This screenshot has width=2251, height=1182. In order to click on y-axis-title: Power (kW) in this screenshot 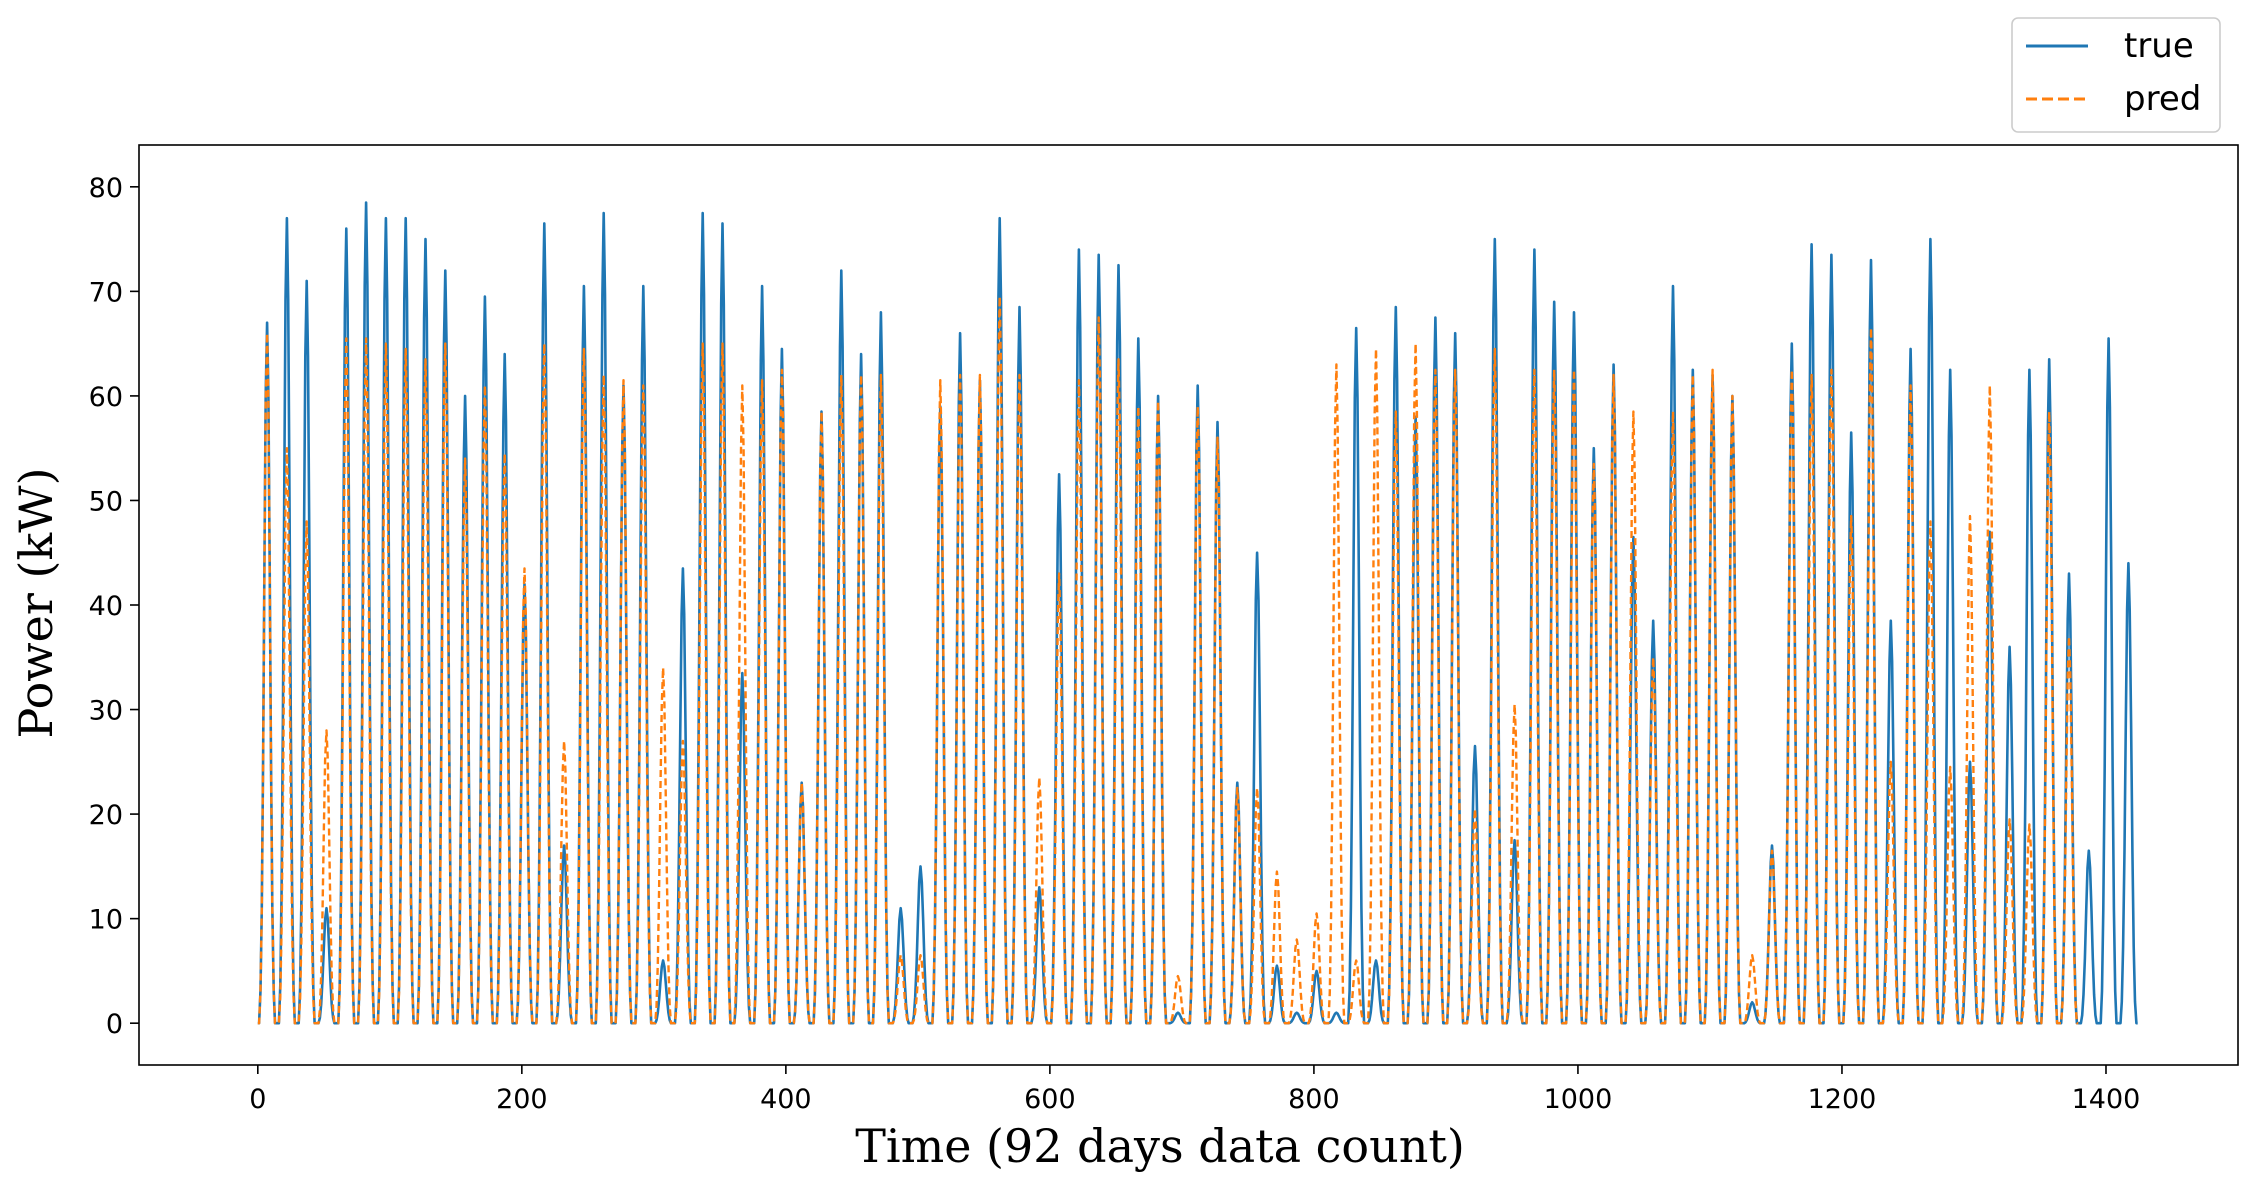, I will do `click(36, 602)`.